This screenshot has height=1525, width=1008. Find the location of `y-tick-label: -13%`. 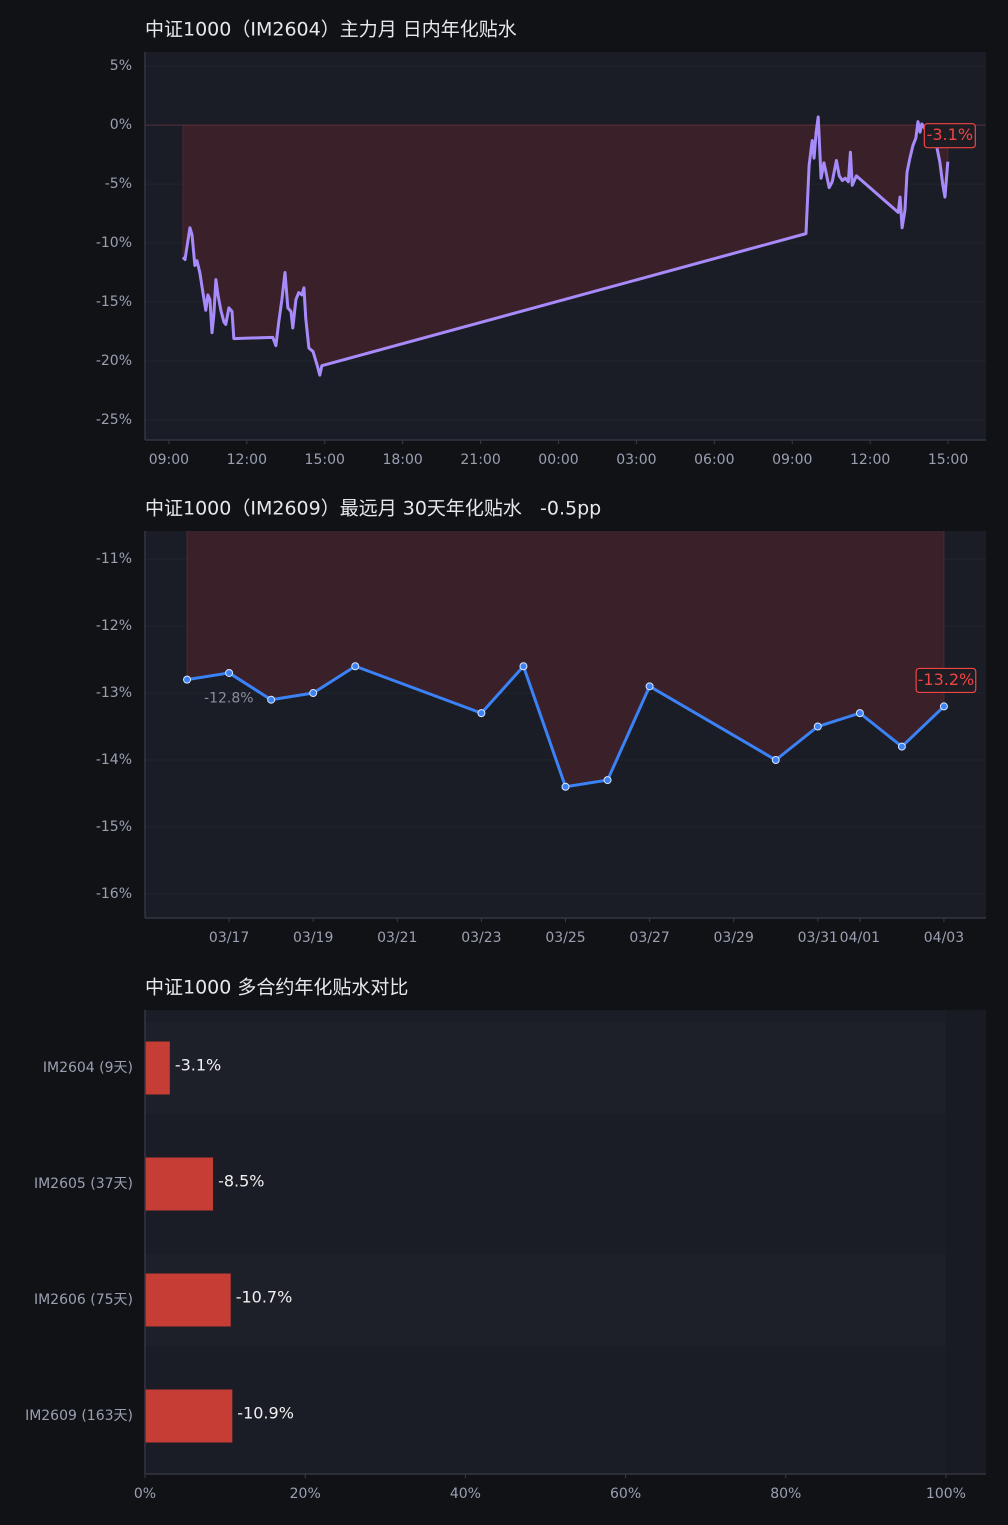

y-tick-label: -13% is located at coordinates (114, 693).